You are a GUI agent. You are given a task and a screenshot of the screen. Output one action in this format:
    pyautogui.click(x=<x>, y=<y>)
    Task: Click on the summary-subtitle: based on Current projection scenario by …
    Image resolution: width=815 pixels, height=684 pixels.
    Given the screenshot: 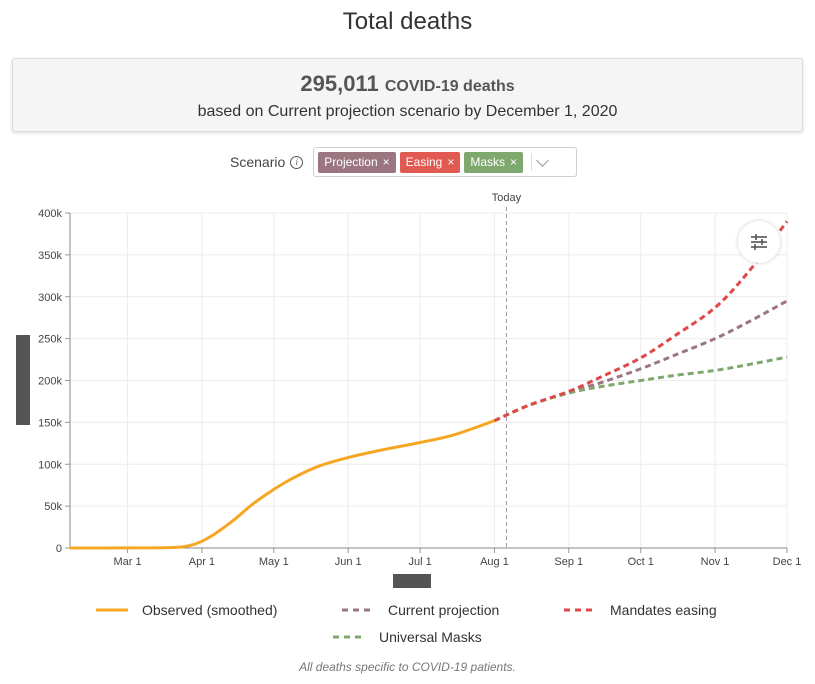 What is the action you would take?
    pyautogui.click(x=407, y=111)
    